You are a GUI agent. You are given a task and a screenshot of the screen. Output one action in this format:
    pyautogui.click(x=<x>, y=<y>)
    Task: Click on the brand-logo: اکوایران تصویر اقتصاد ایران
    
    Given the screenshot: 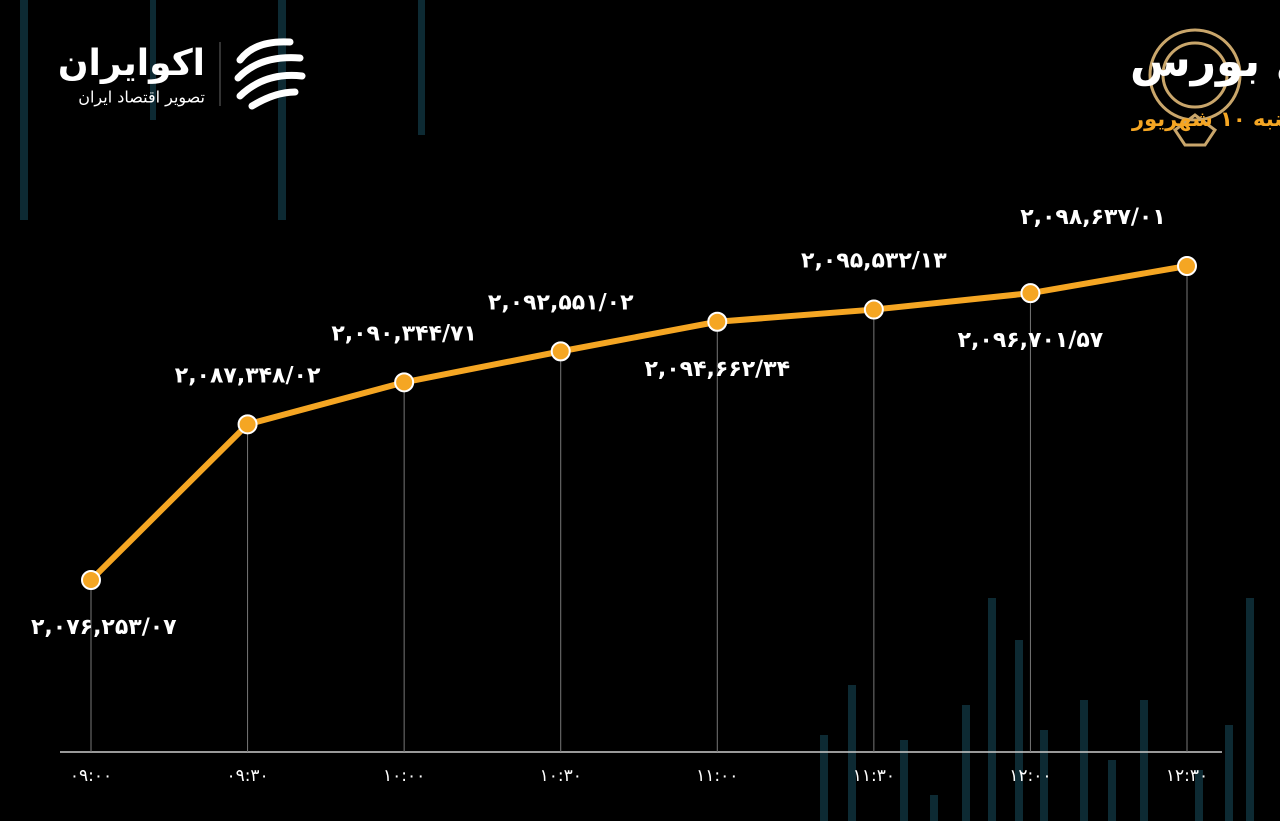 What is the action you would take?
    pyautogui.click(x=182, y=74)
    